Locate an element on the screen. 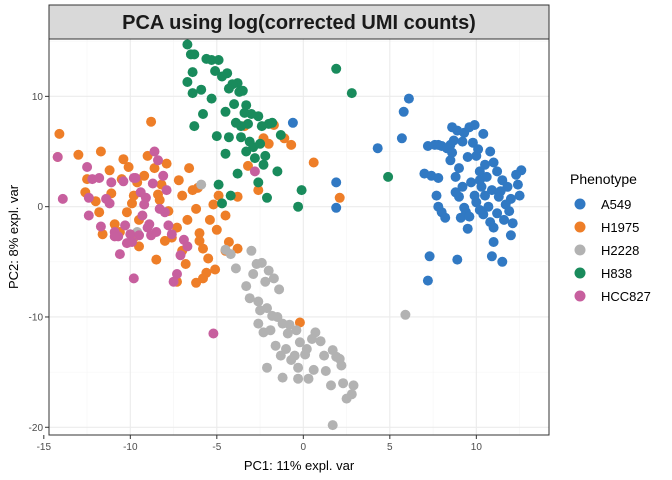  legend-key-h838 is located at coordinates (580, 273).